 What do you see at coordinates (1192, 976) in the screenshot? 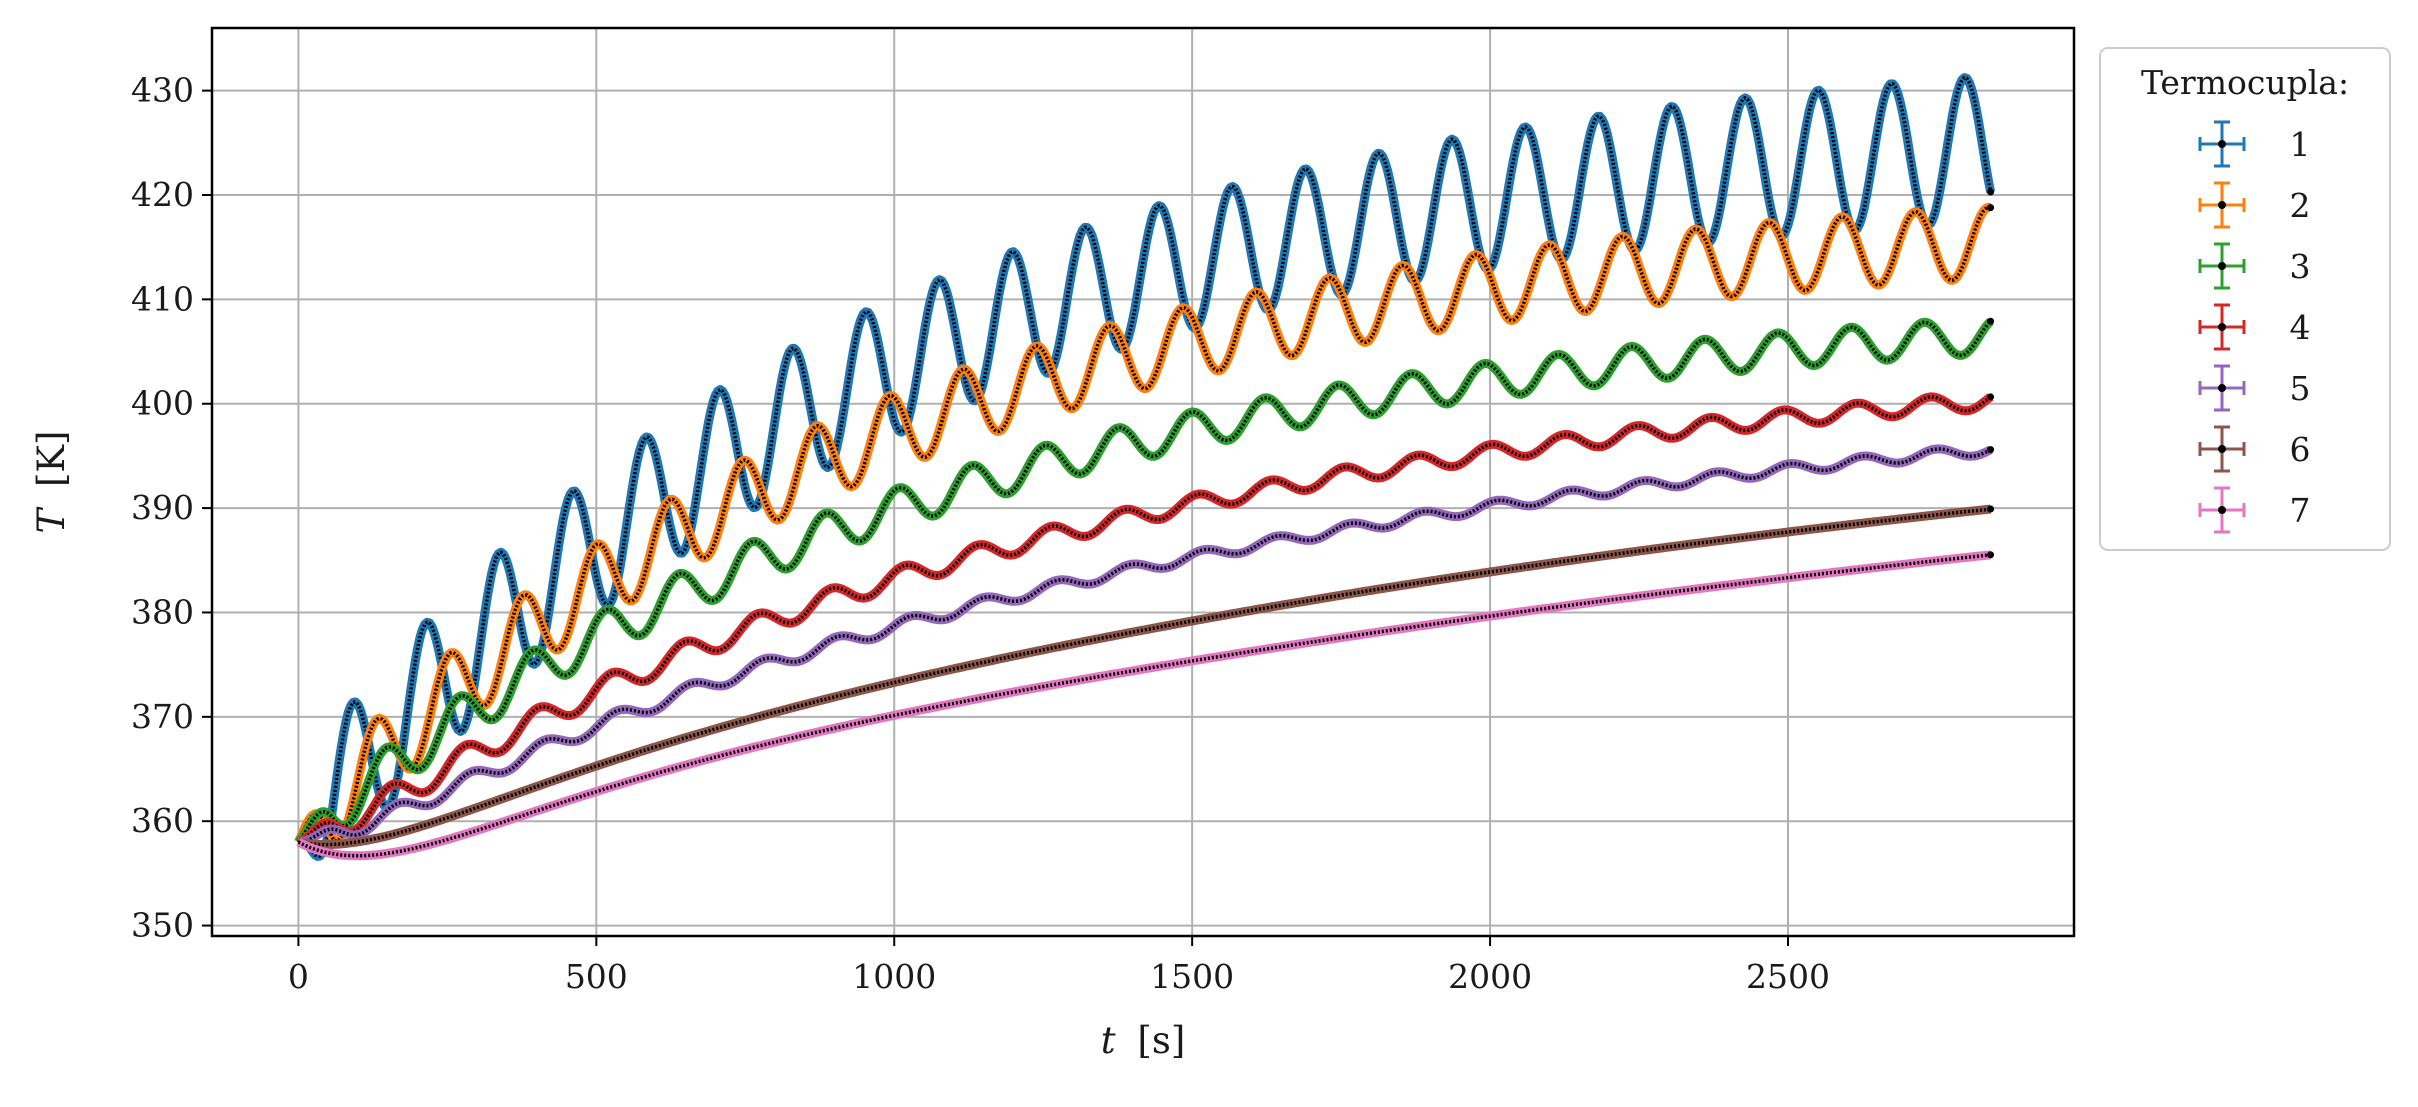
I see `x-tick-label: 1500` at bounding box center [1192, 976].